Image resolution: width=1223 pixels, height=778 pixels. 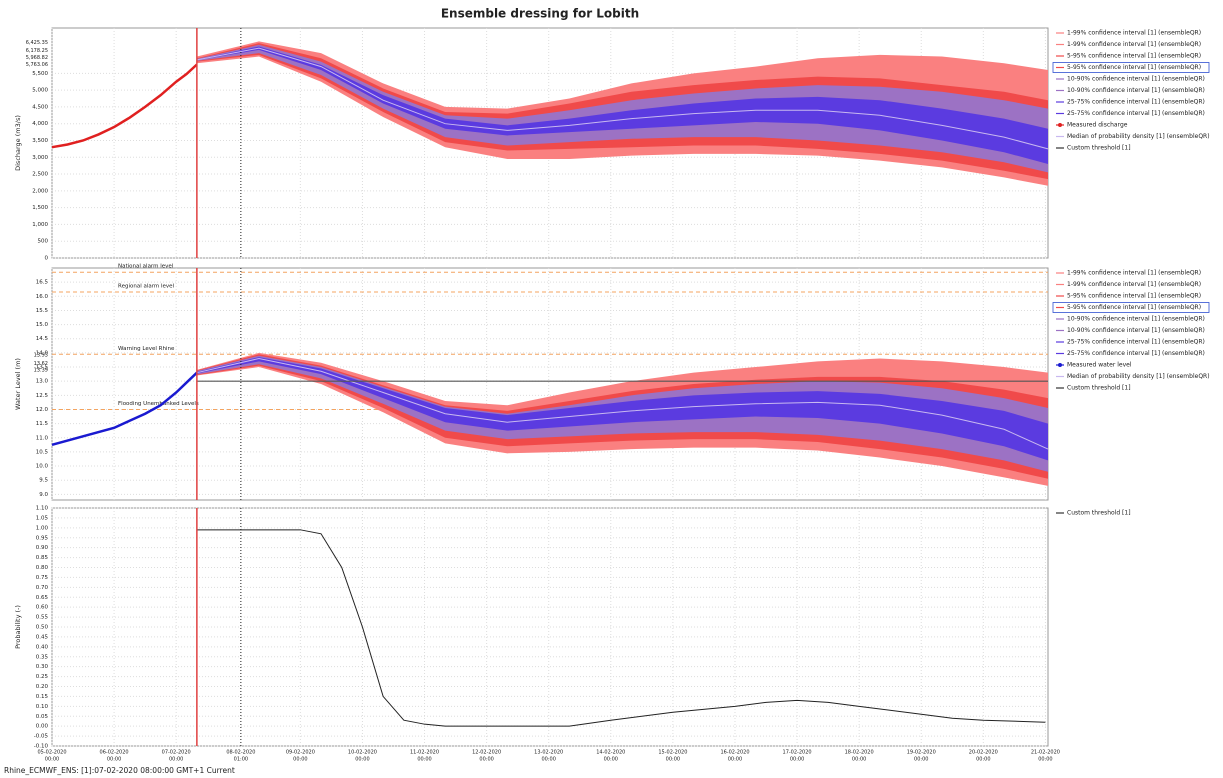 What do you see at coordinates (42, 697) in the screenshot?
I see `y-tick-label: 0.15` at bounding box center [42, 697].